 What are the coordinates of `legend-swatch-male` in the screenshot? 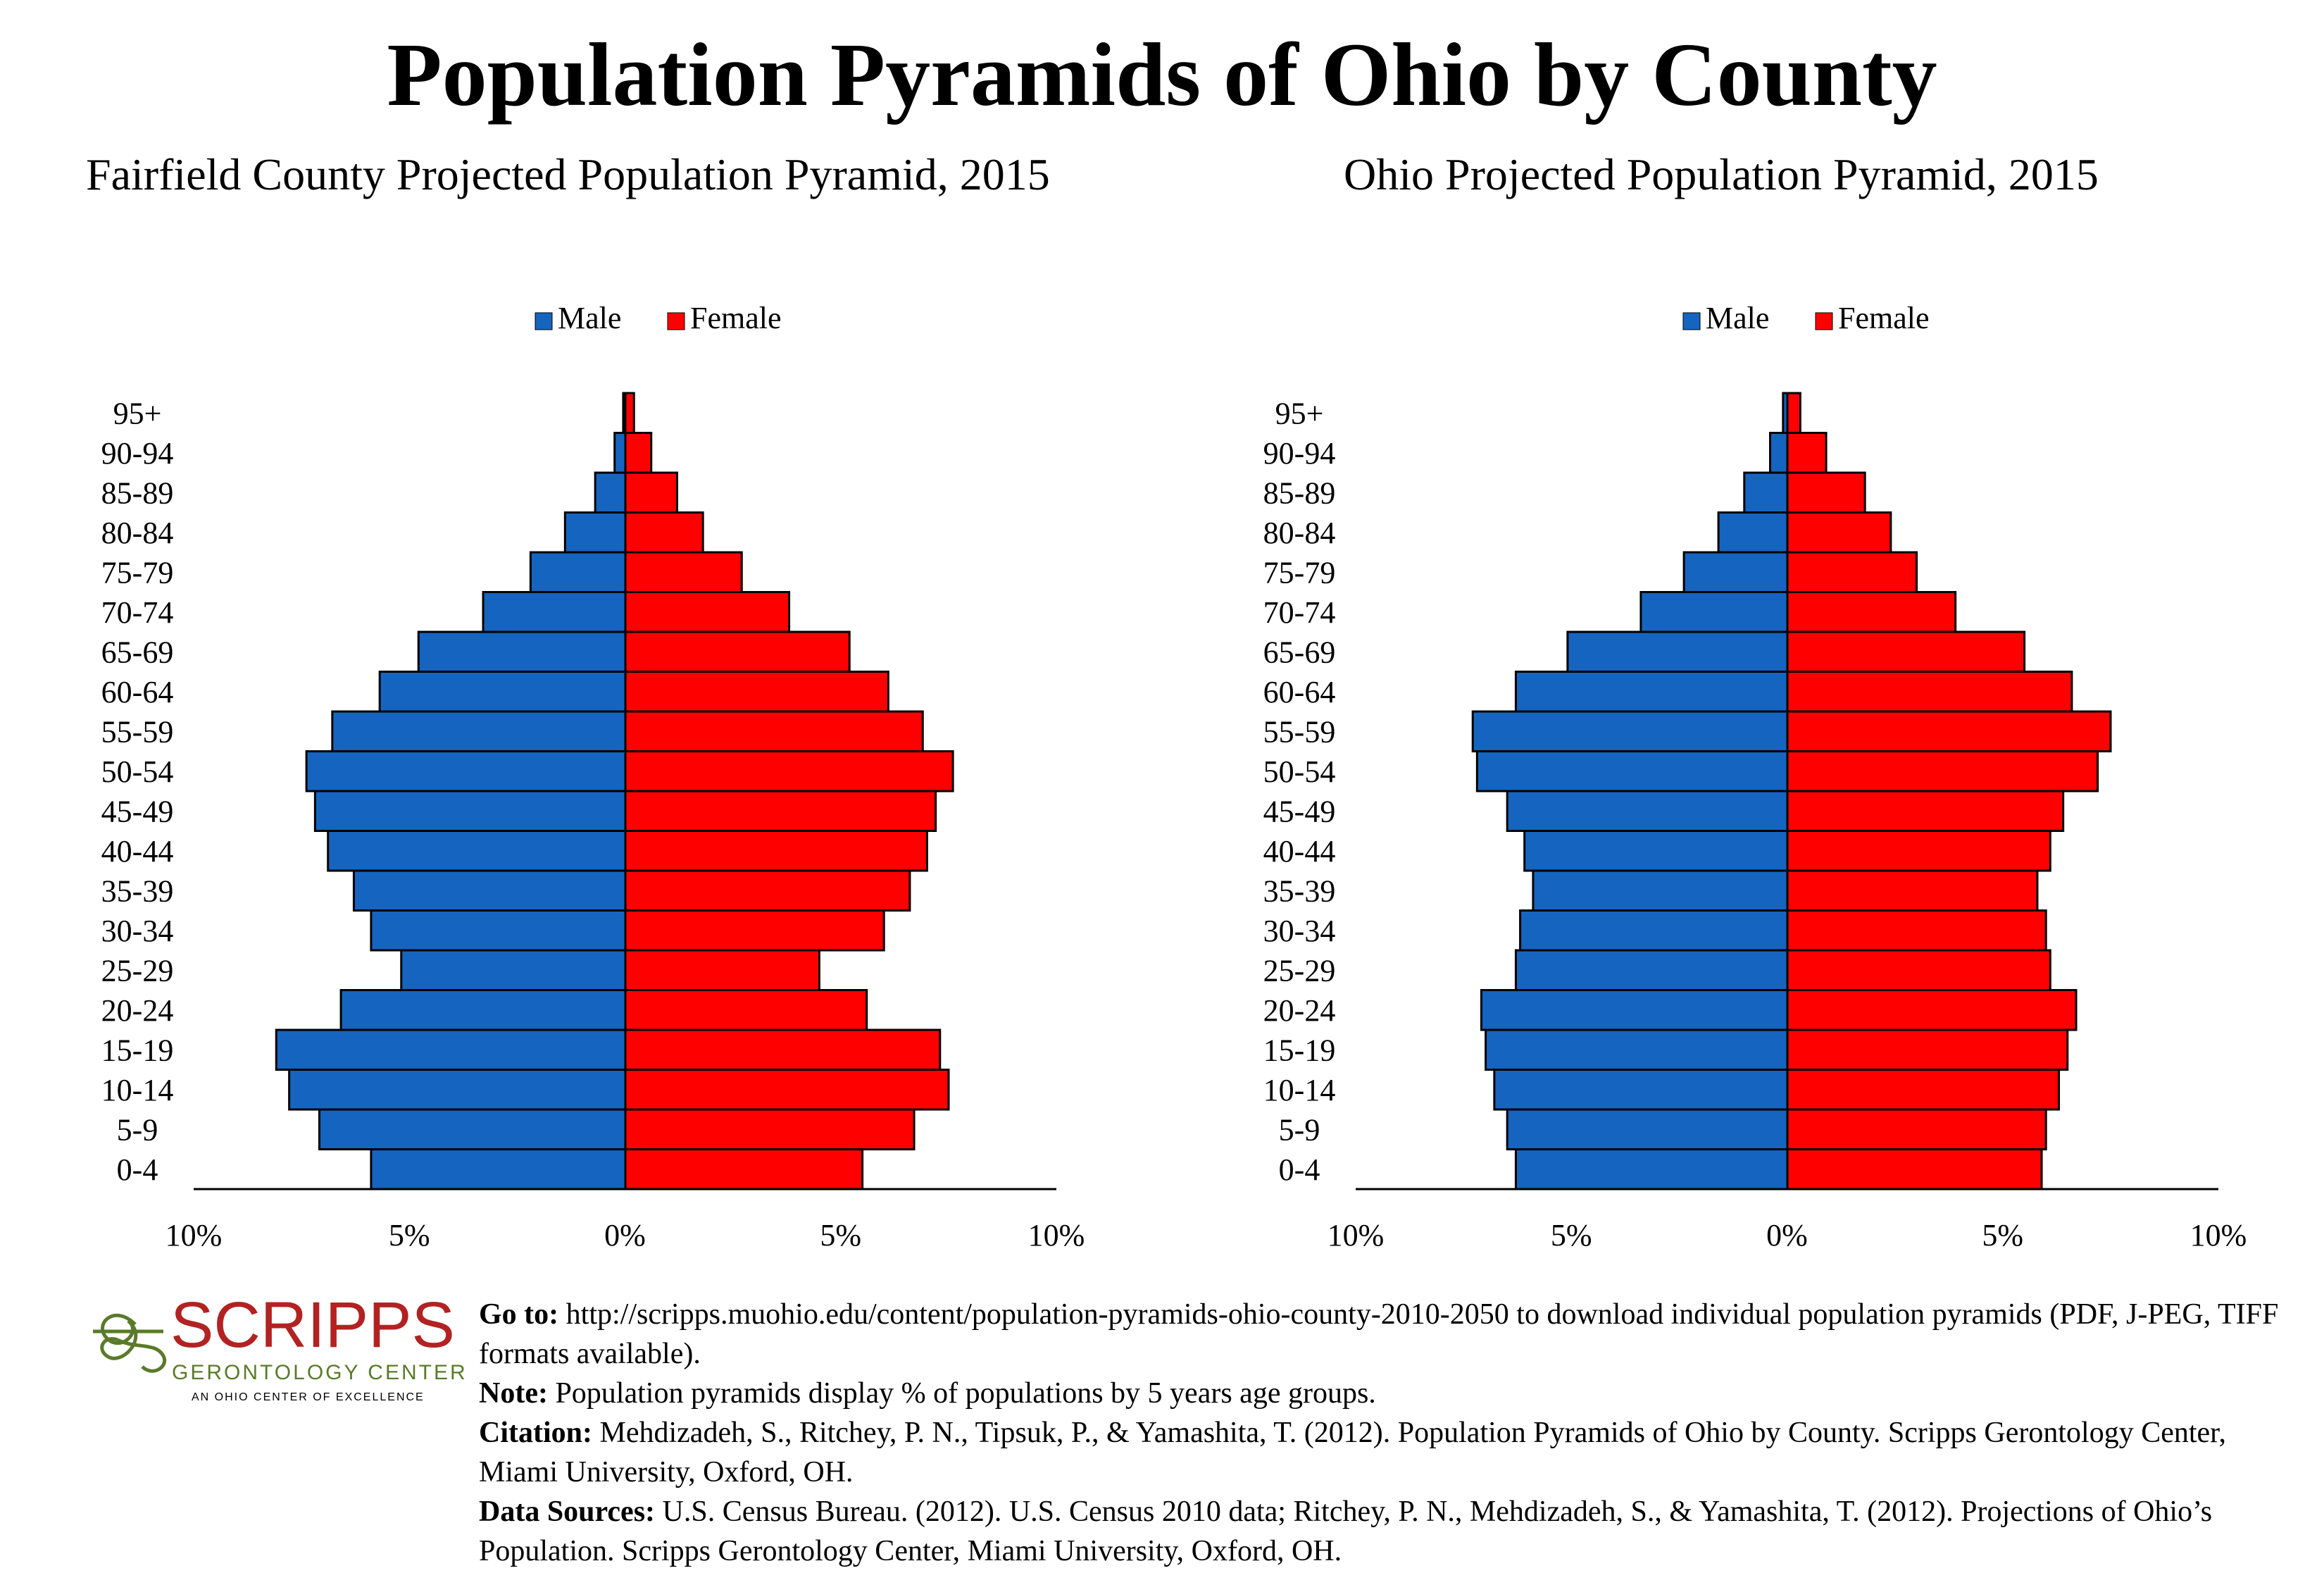 It's located at (544, 321).